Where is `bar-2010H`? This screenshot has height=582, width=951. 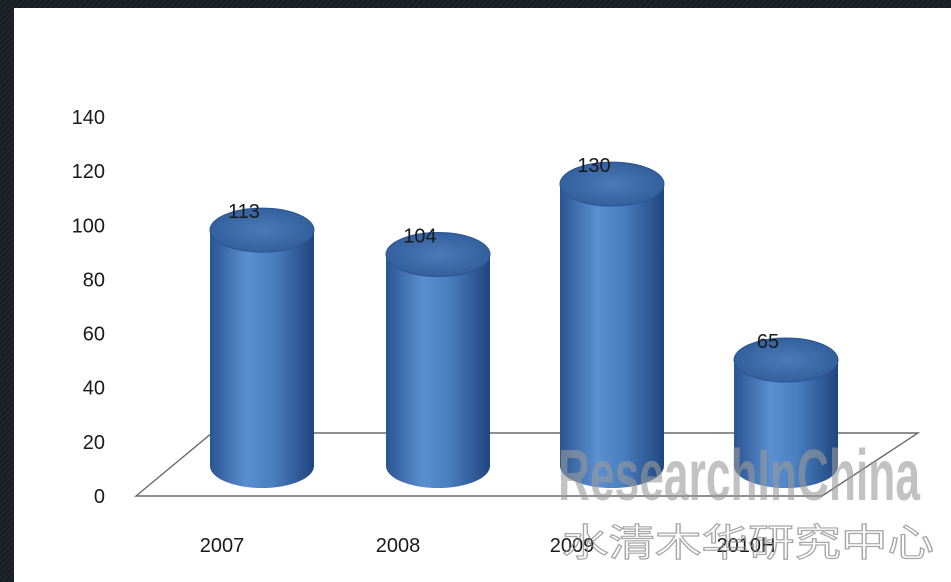 bar-2010H is located at coordinates (786, 412).